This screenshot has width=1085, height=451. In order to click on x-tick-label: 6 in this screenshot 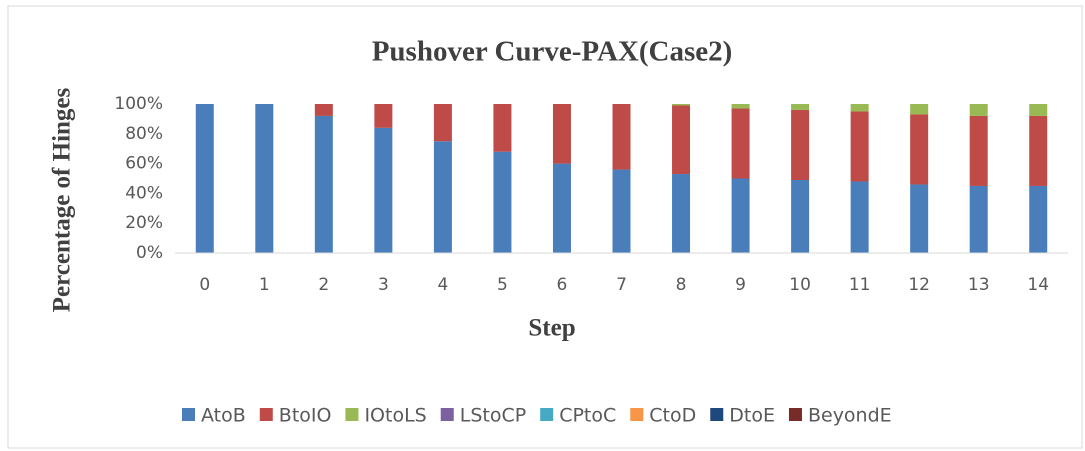, I will do `click(562, 285)`.